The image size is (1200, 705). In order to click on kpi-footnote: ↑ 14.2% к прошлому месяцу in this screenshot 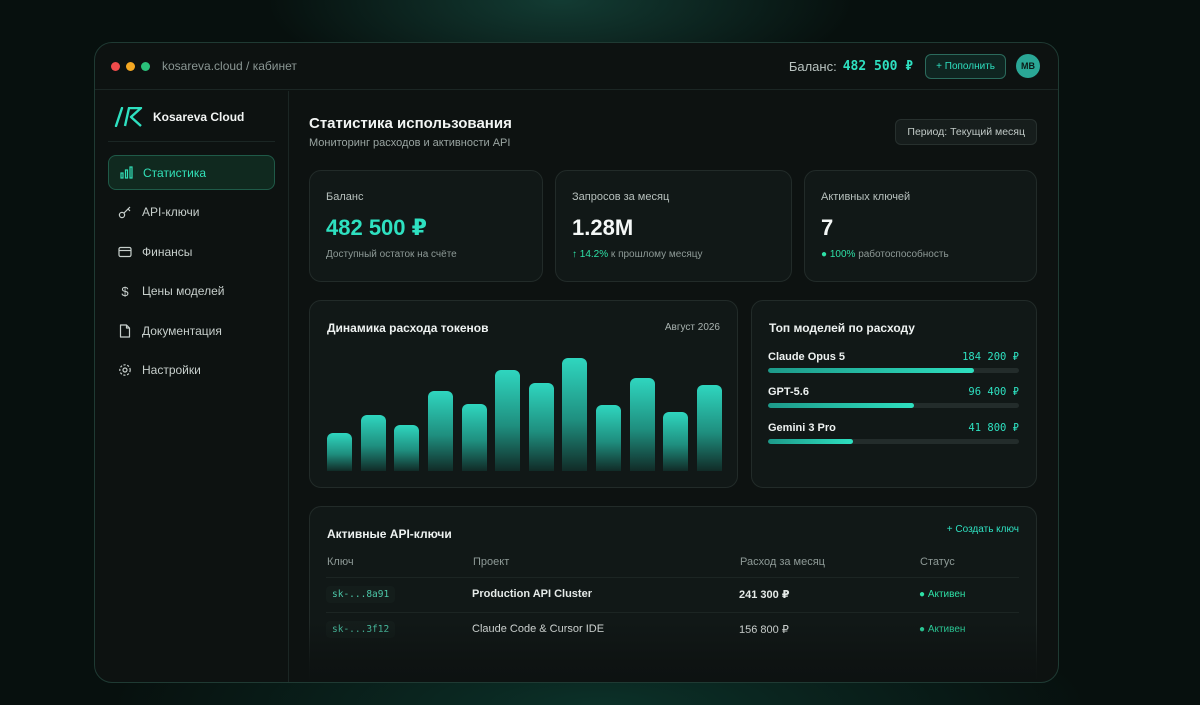, I will do `click(637, 254)`.